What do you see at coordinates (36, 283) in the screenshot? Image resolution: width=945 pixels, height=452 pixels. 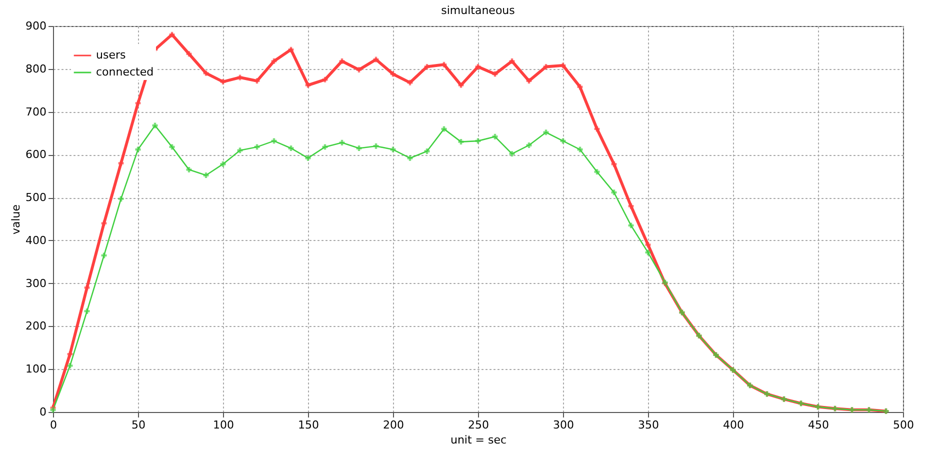 I see `y-tick-label: 300` at bounding box center [36, 283].